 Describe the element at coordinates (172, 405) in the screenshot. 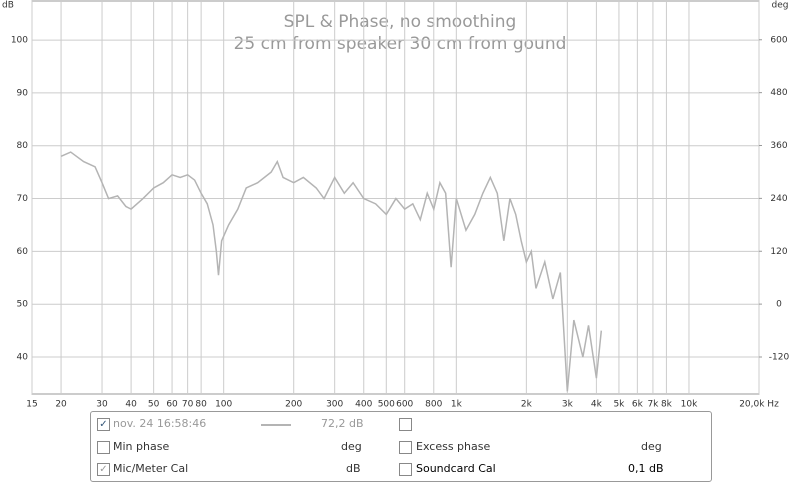

I see `x-tick-label: 60` at that location.